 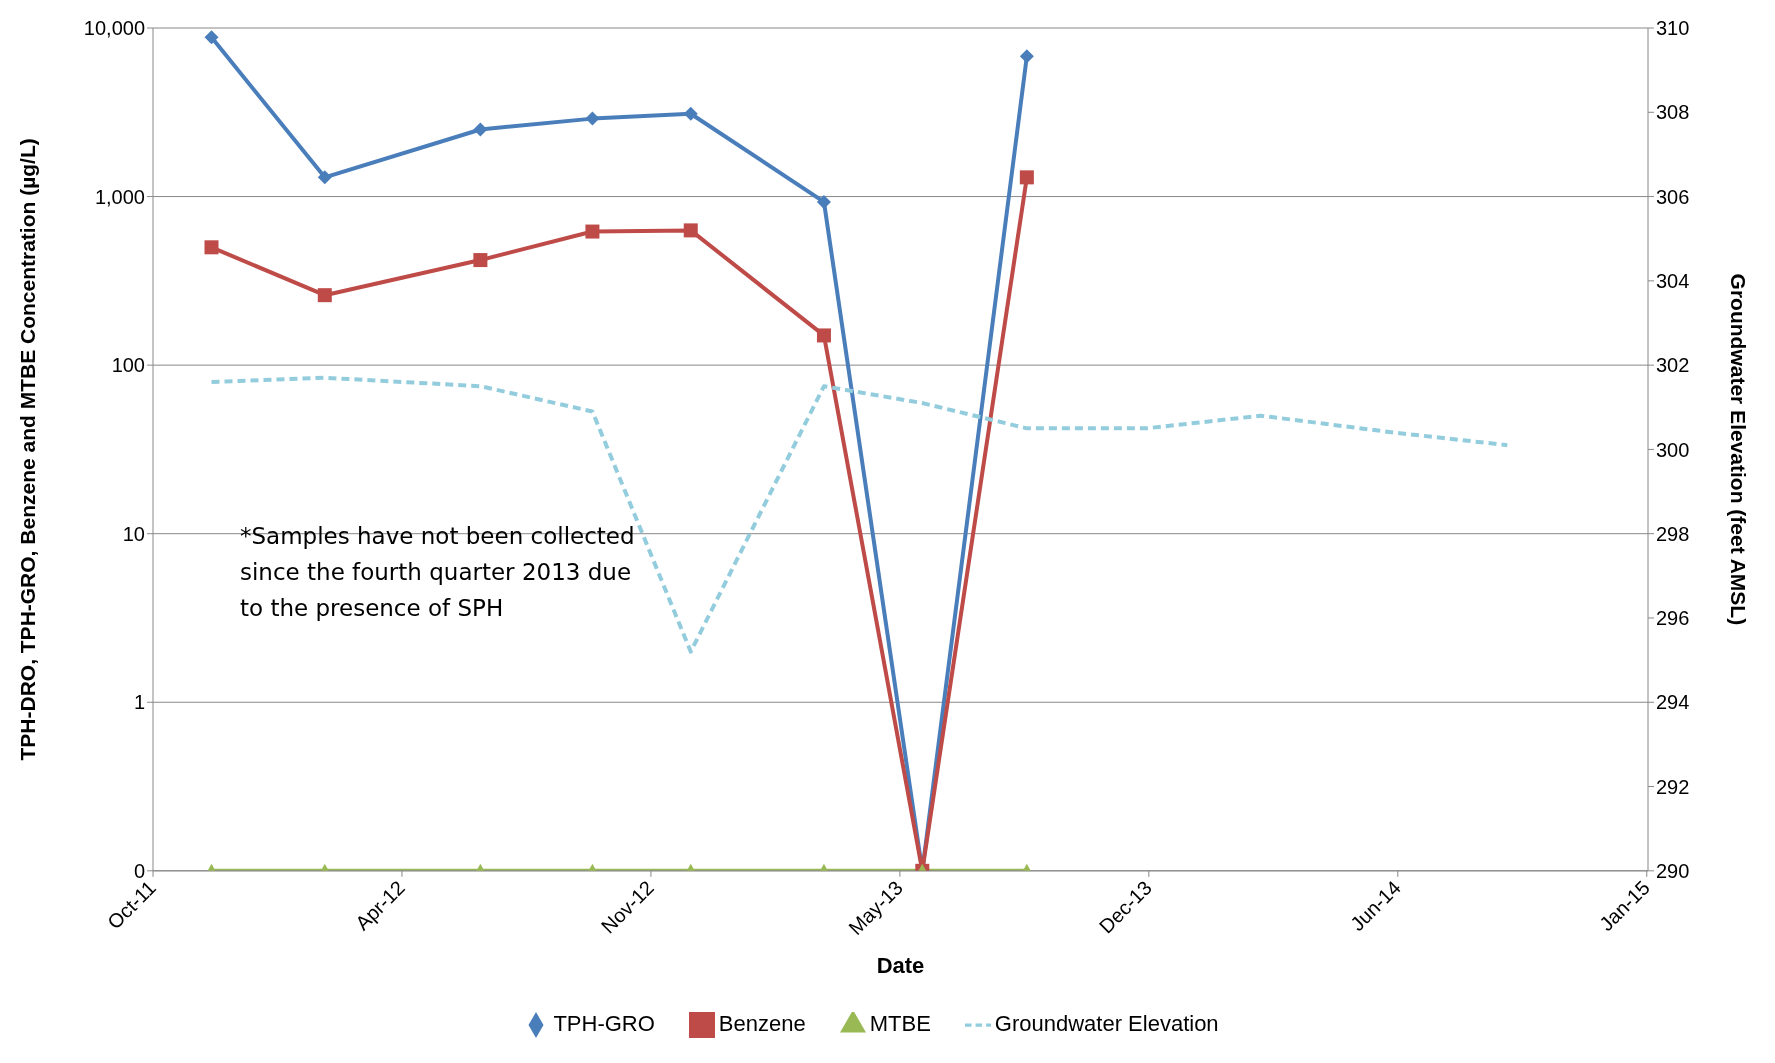 I want to click on y-tick-label: 100, so click(x=128, y=365).